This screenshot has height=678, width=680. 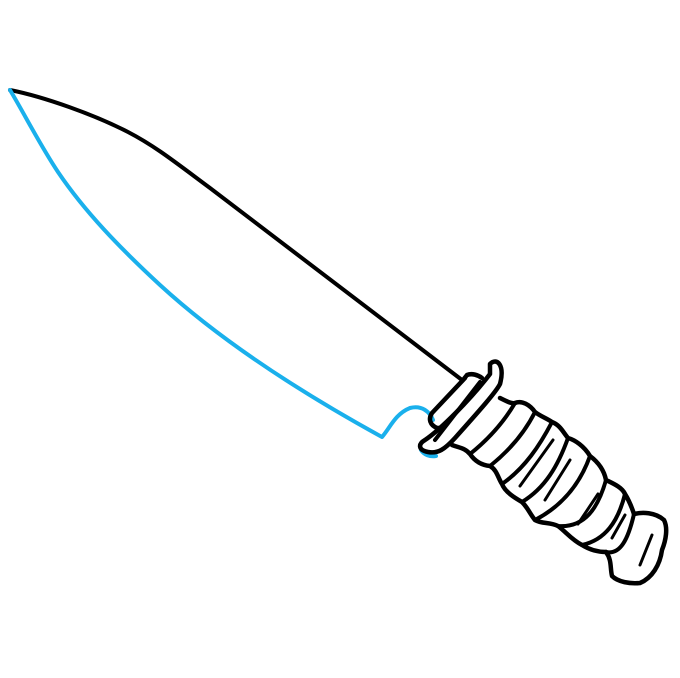 I want to click on handle, so click(x=543, y=472).